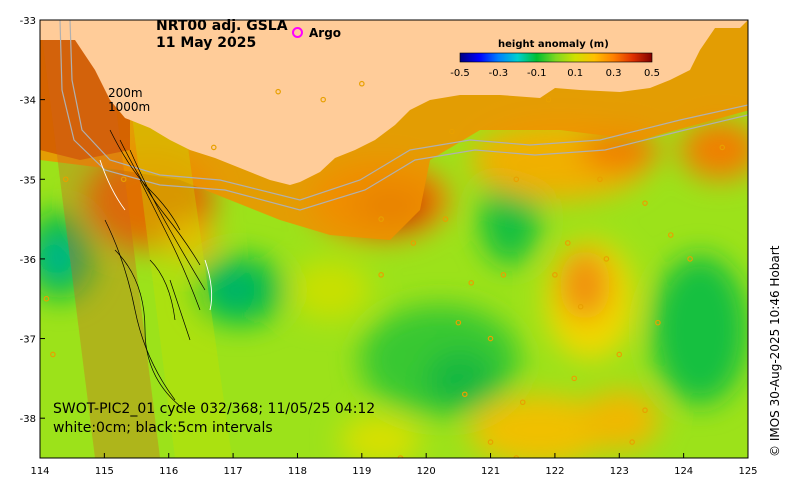  I want to click on lon-tick-label: 115, so click(104, 471).